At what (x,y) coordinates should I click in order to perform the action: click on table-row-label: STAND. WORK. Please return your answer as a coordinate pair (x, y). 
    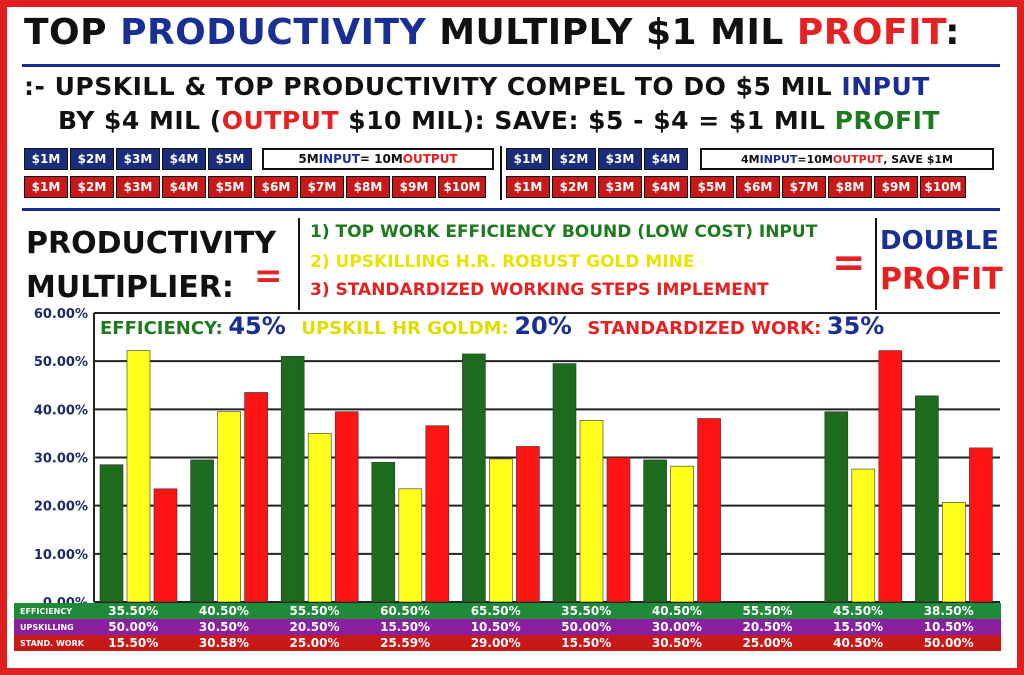
    Looking at the image, I should click on (52, 643).